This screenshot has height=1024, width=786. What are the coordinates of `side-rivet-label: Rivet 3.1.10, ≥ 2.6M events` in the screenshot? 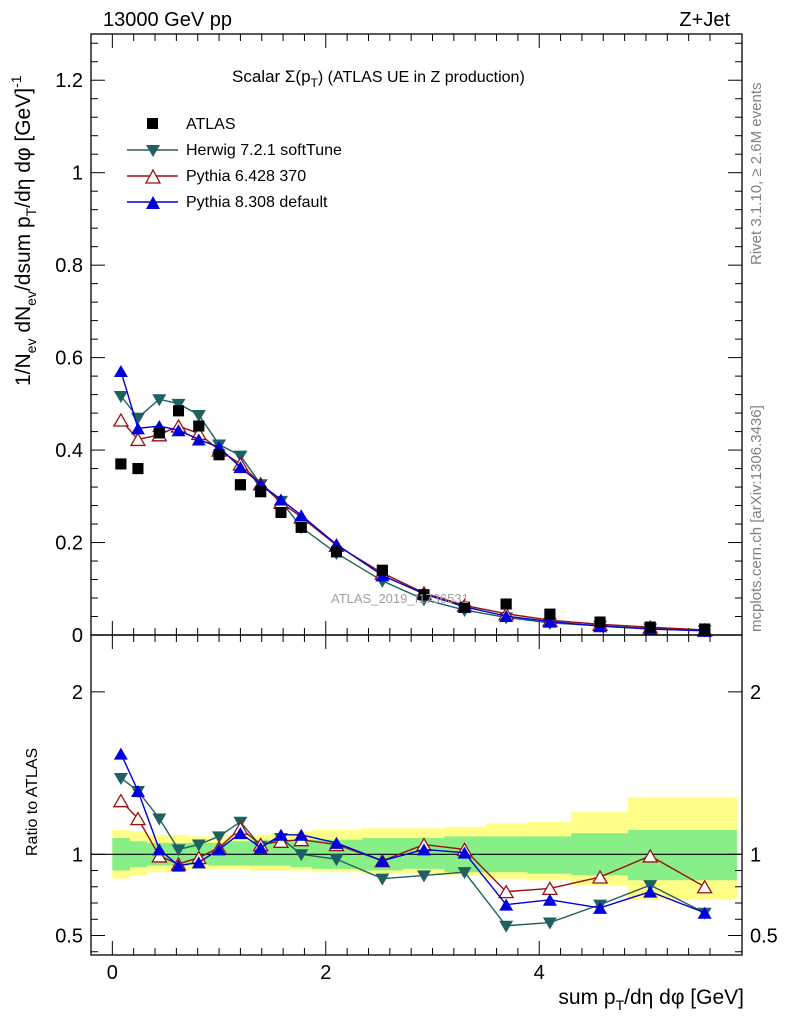 It's located at (756, 174).